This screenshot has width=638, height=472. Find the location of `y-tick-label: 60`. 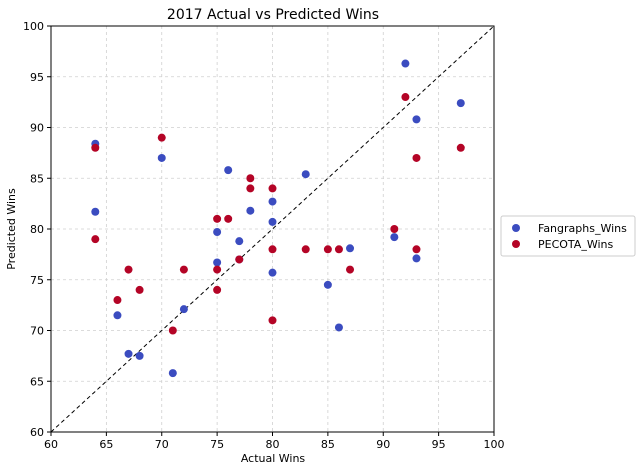

y-tick-label: 60 is located at coordinates (37, 432).